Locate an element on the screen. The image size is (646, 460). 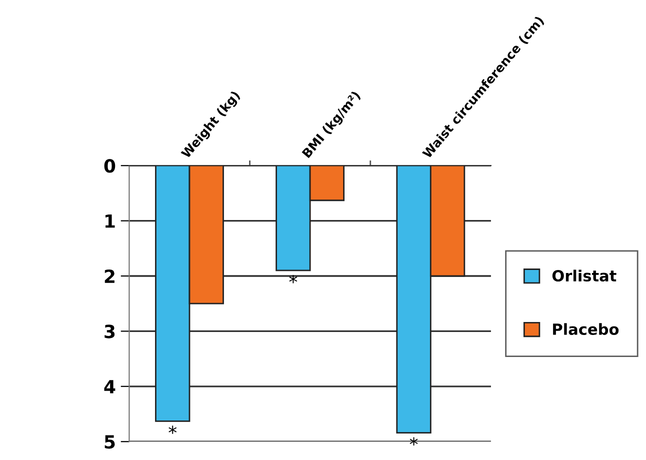
y-tick-label: 4 is located at coordinates (110, 387).